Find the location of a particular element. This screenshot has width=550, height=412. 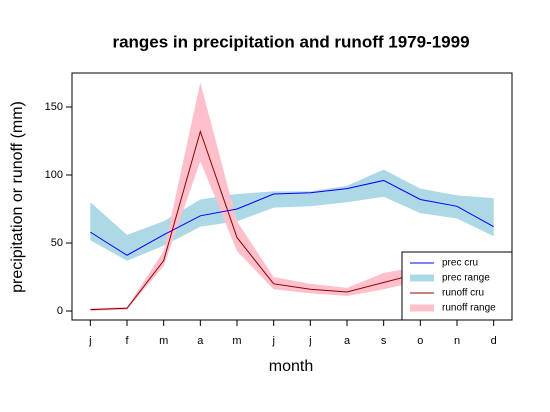

legend-label: prec cru is located at coordinates (460, 263).